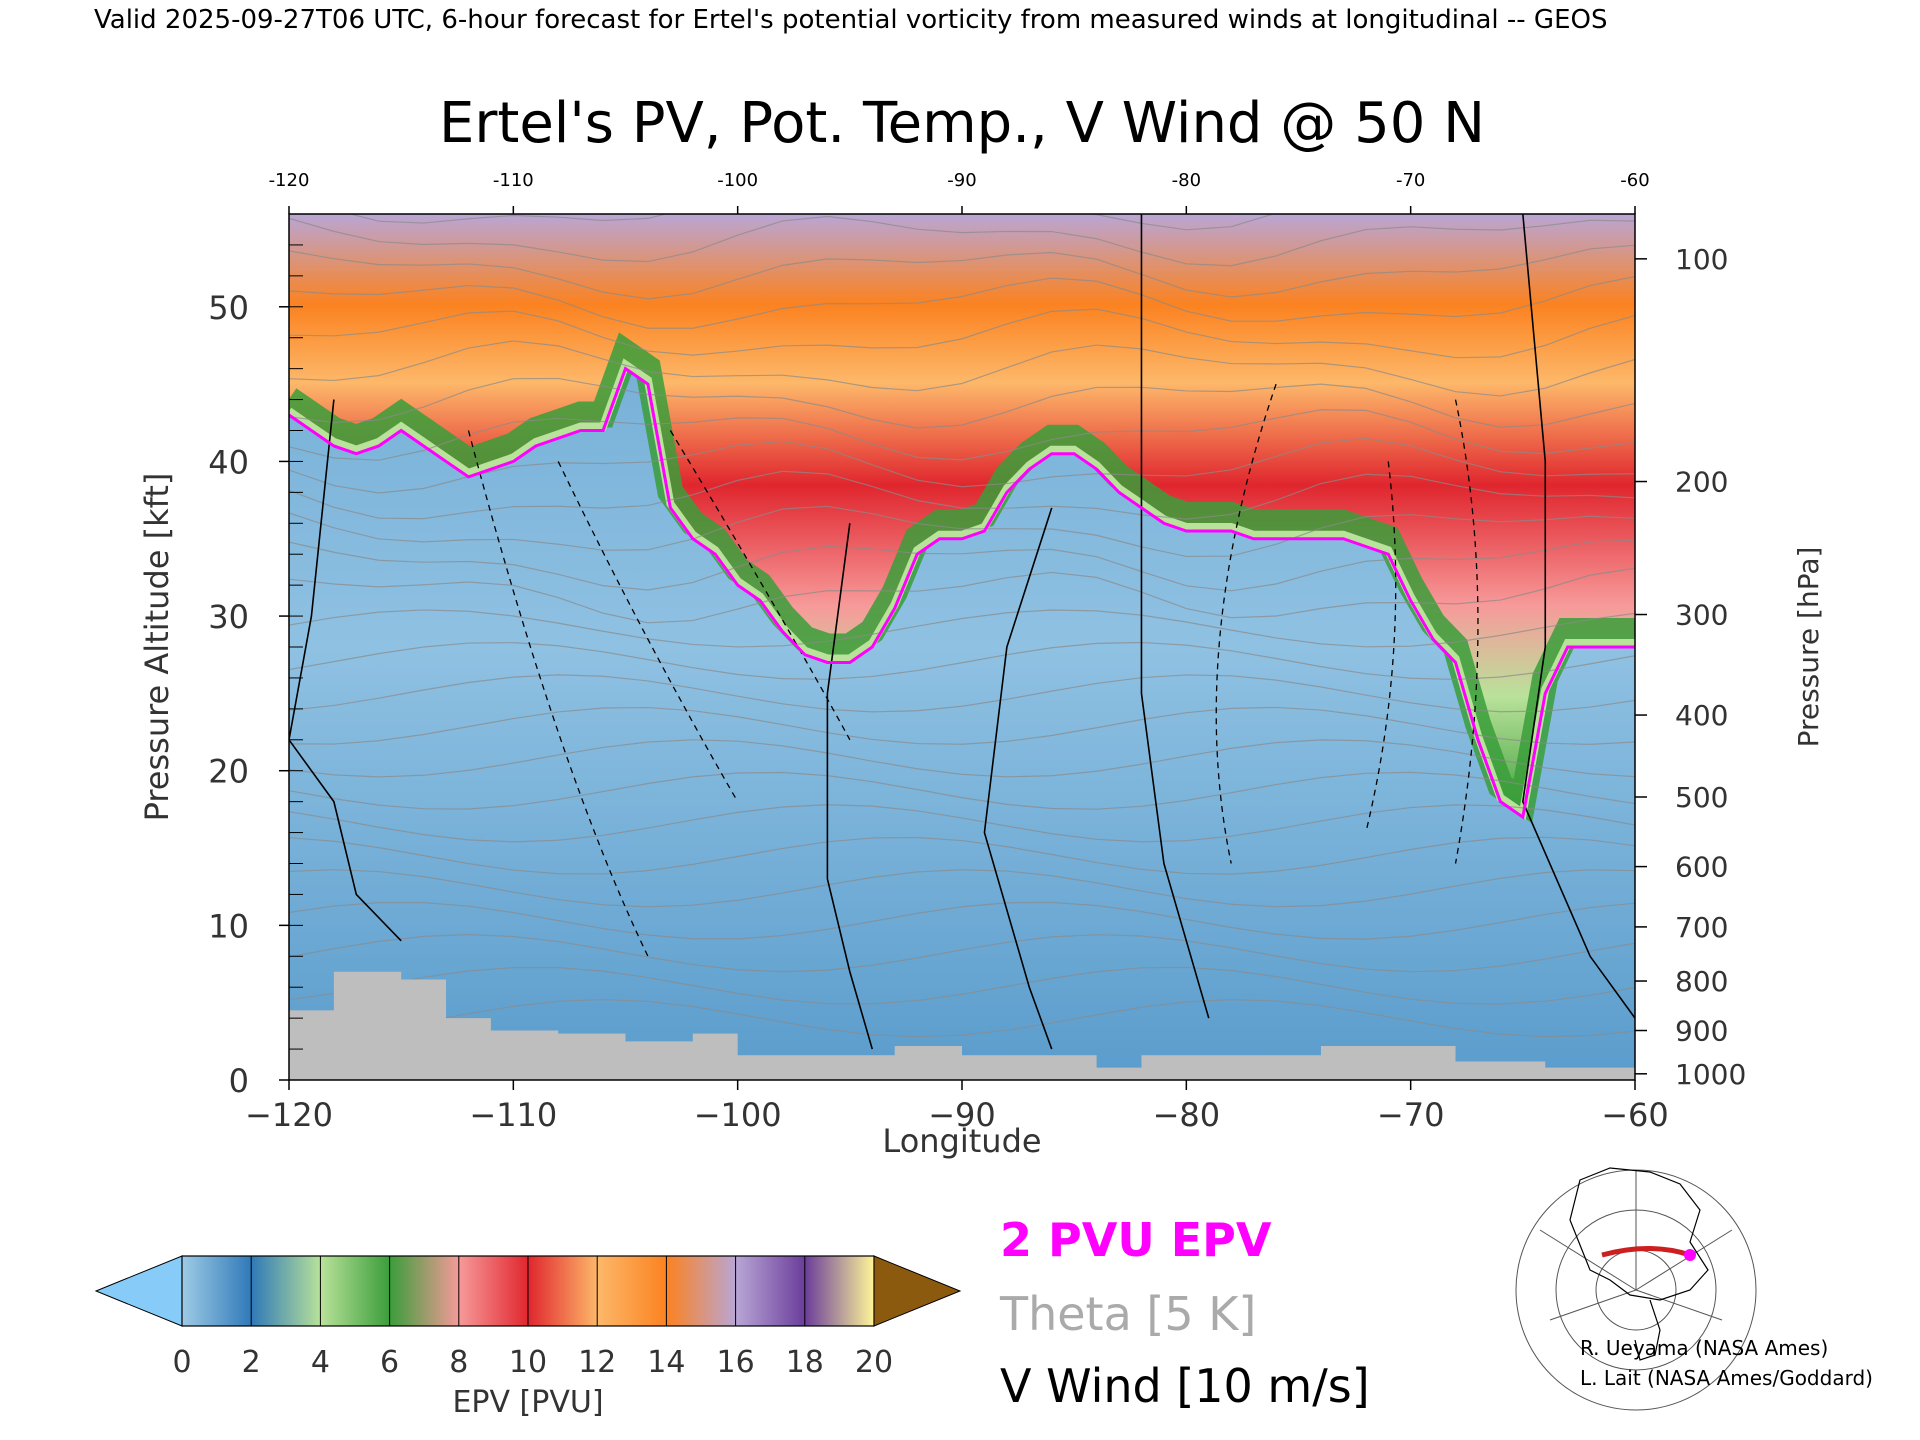 The height and width of the screenshot is (1440, 1920). Describe the element at coordinates (239, 1081) in the screenshot. I see `y-tick-label: 0` at that location.